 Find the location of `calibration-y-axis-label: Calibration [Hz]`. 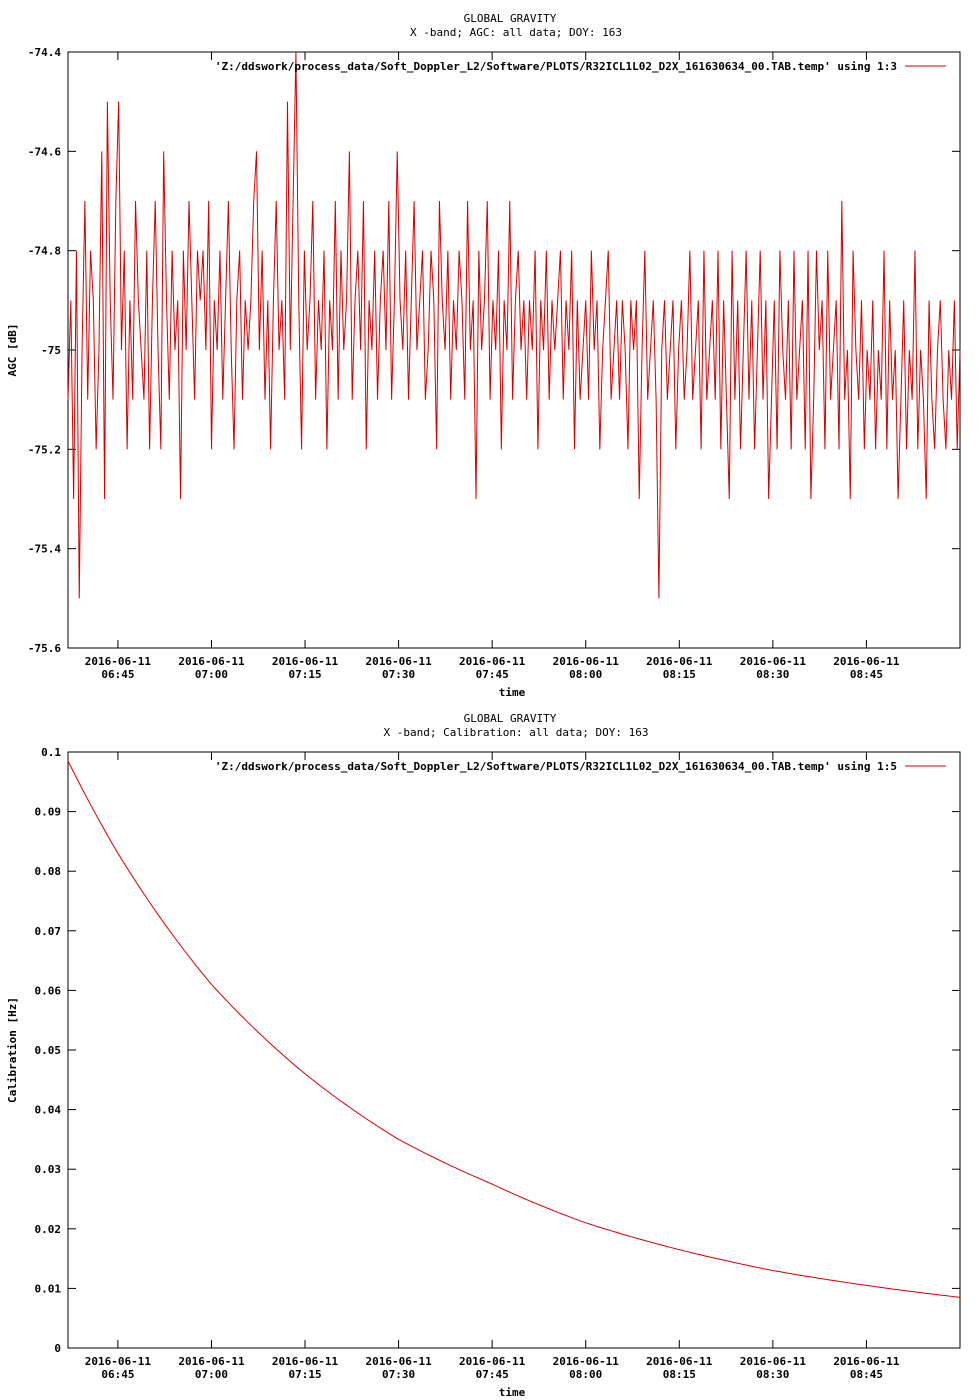

calibration-y-axis-label: Calibration [Hz] is located at coordinates (12, 1050).